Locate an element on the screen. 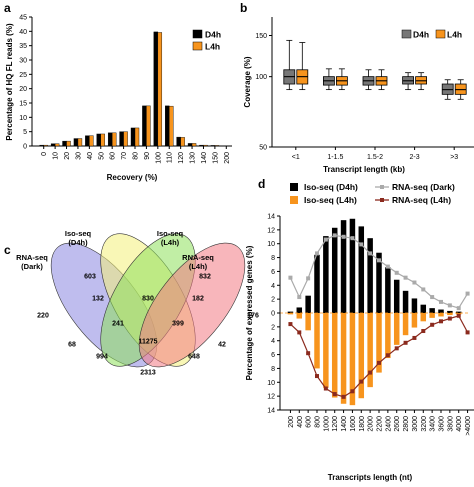 This screenshot has height=487, width=474. a-legend-swatch-d4h is located at coordinates (197, 34).